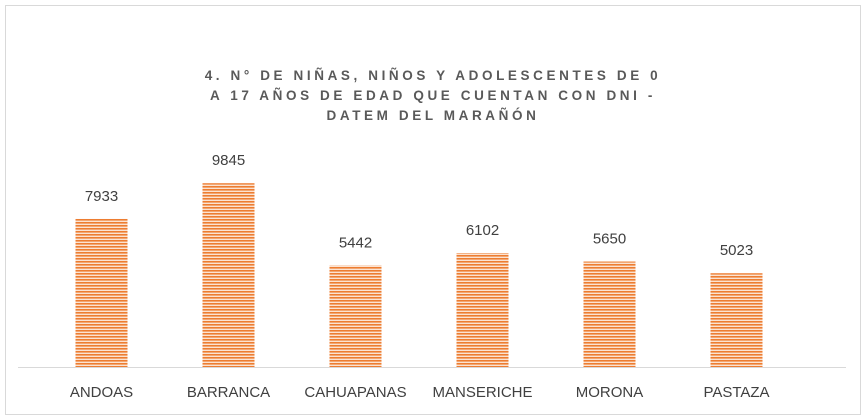 The width and height of the screenshot is (866, 420). Describe the element at coordinates (228, 392) in the screenshot. I see `x-tick-label: BARRANCA` at that location.